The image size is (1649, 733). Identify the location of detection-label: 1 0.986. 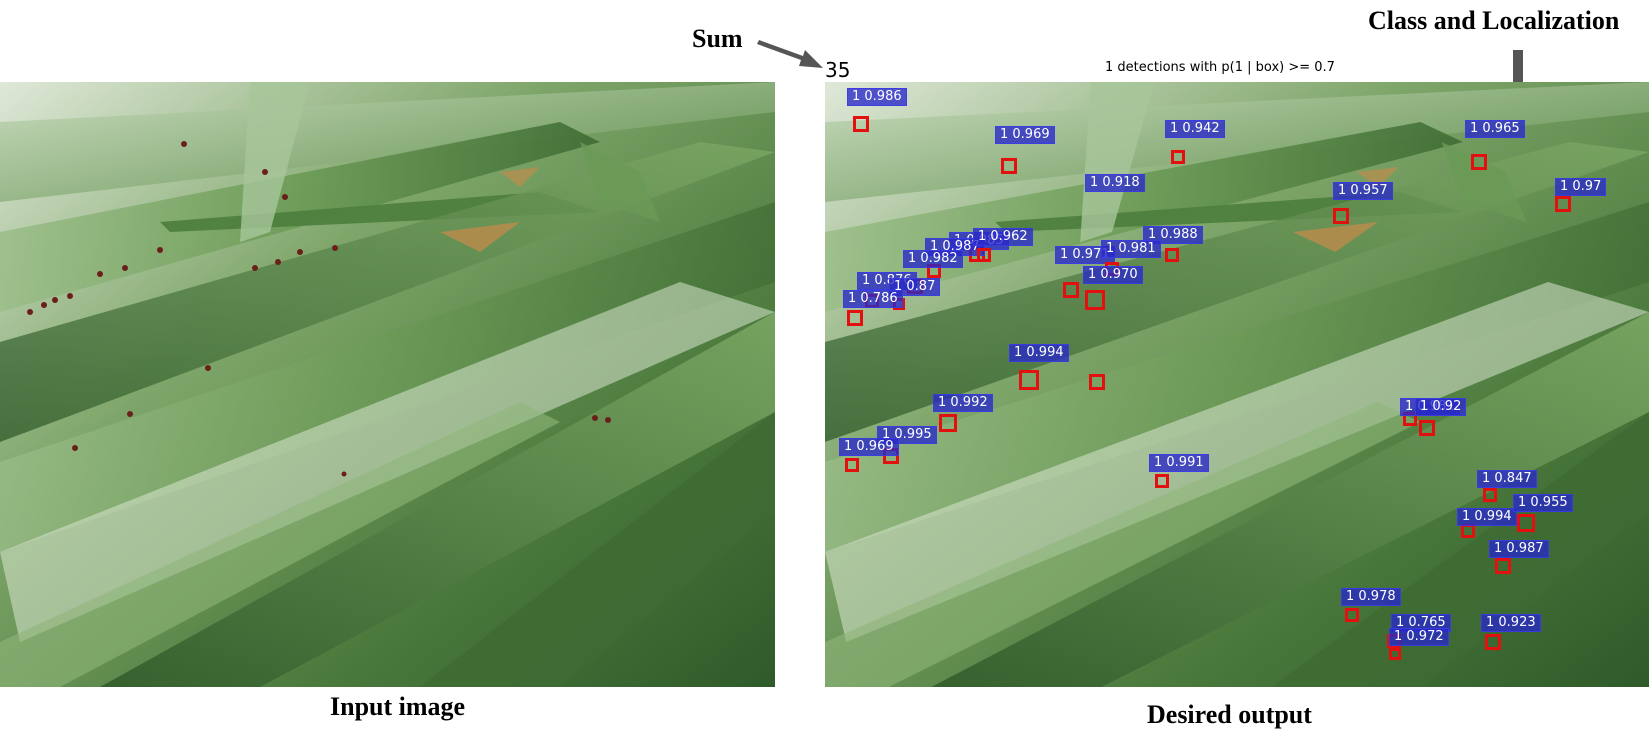
(877, 97).